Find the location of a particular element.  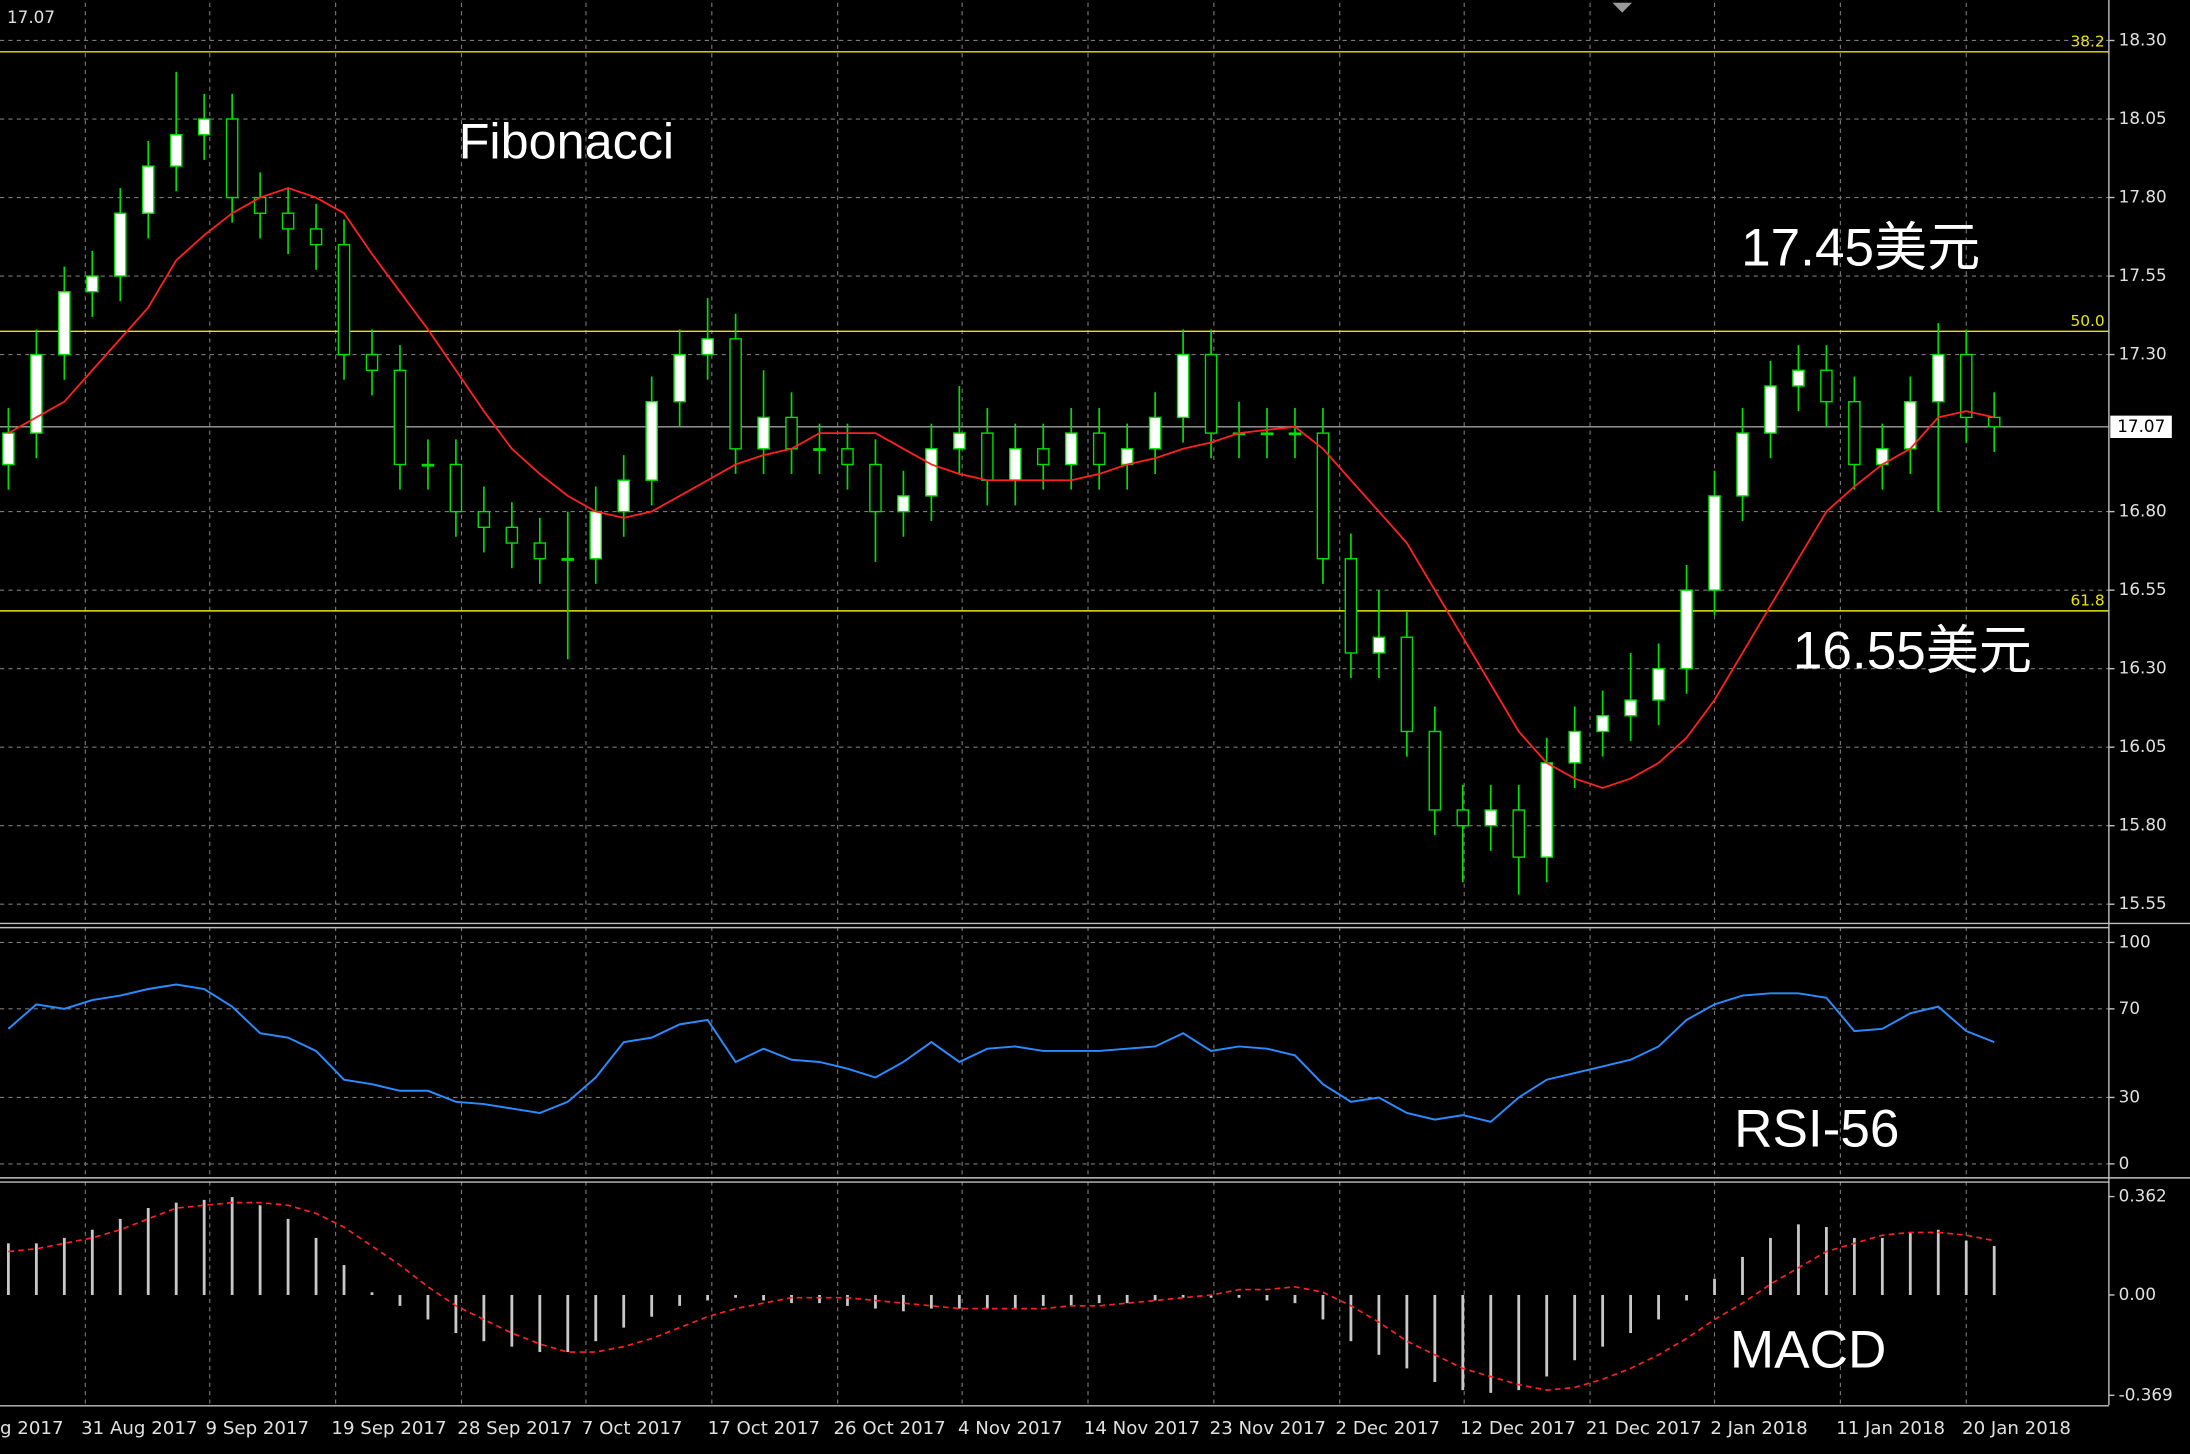

y-tick-label: 17.80 is located at coordinates (2143, 197).